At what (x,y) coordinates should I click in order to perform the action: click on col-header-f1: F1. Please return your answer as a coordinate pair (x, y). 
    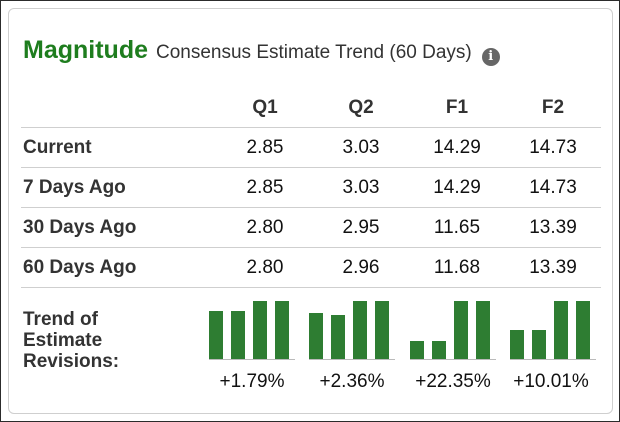
    Looking at the image, I should click on (457, 108).